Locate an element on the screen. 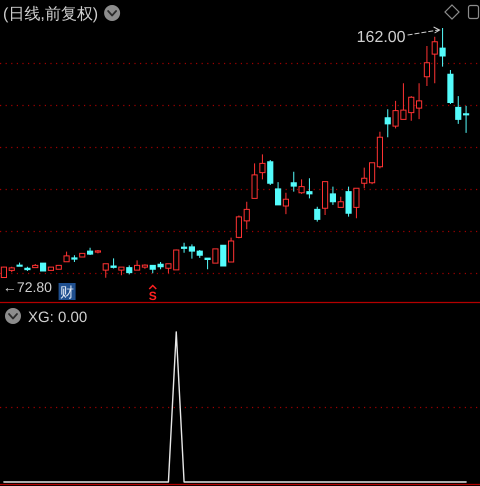 This screenshot has height=486, width=480. chart-title: (日线,前复权) is located at coordinates (50, 14).